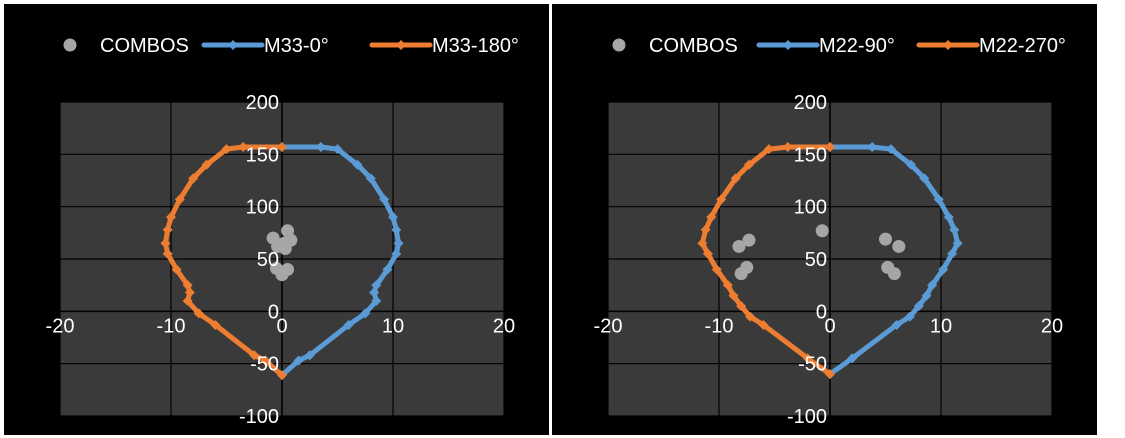 The width and height of the screenshot is (1125, 438). I want to click on legend-item-2: M33-180°, so click(444, 46).